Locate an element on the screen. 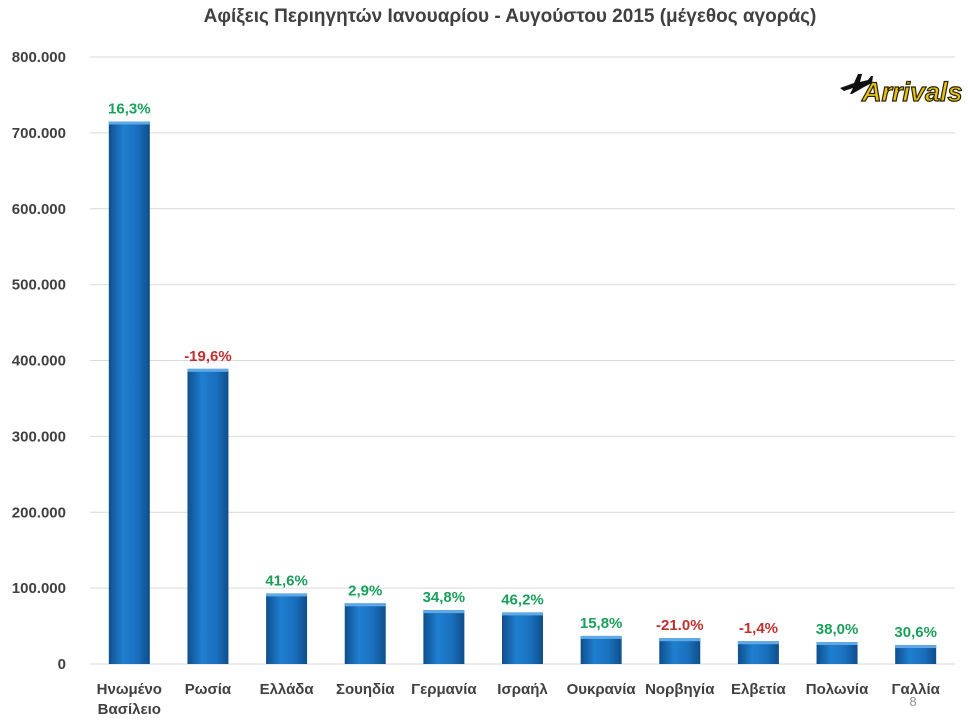 The image size is (968, 722). data-label: 34,8% is located at coordinates (444, 597).